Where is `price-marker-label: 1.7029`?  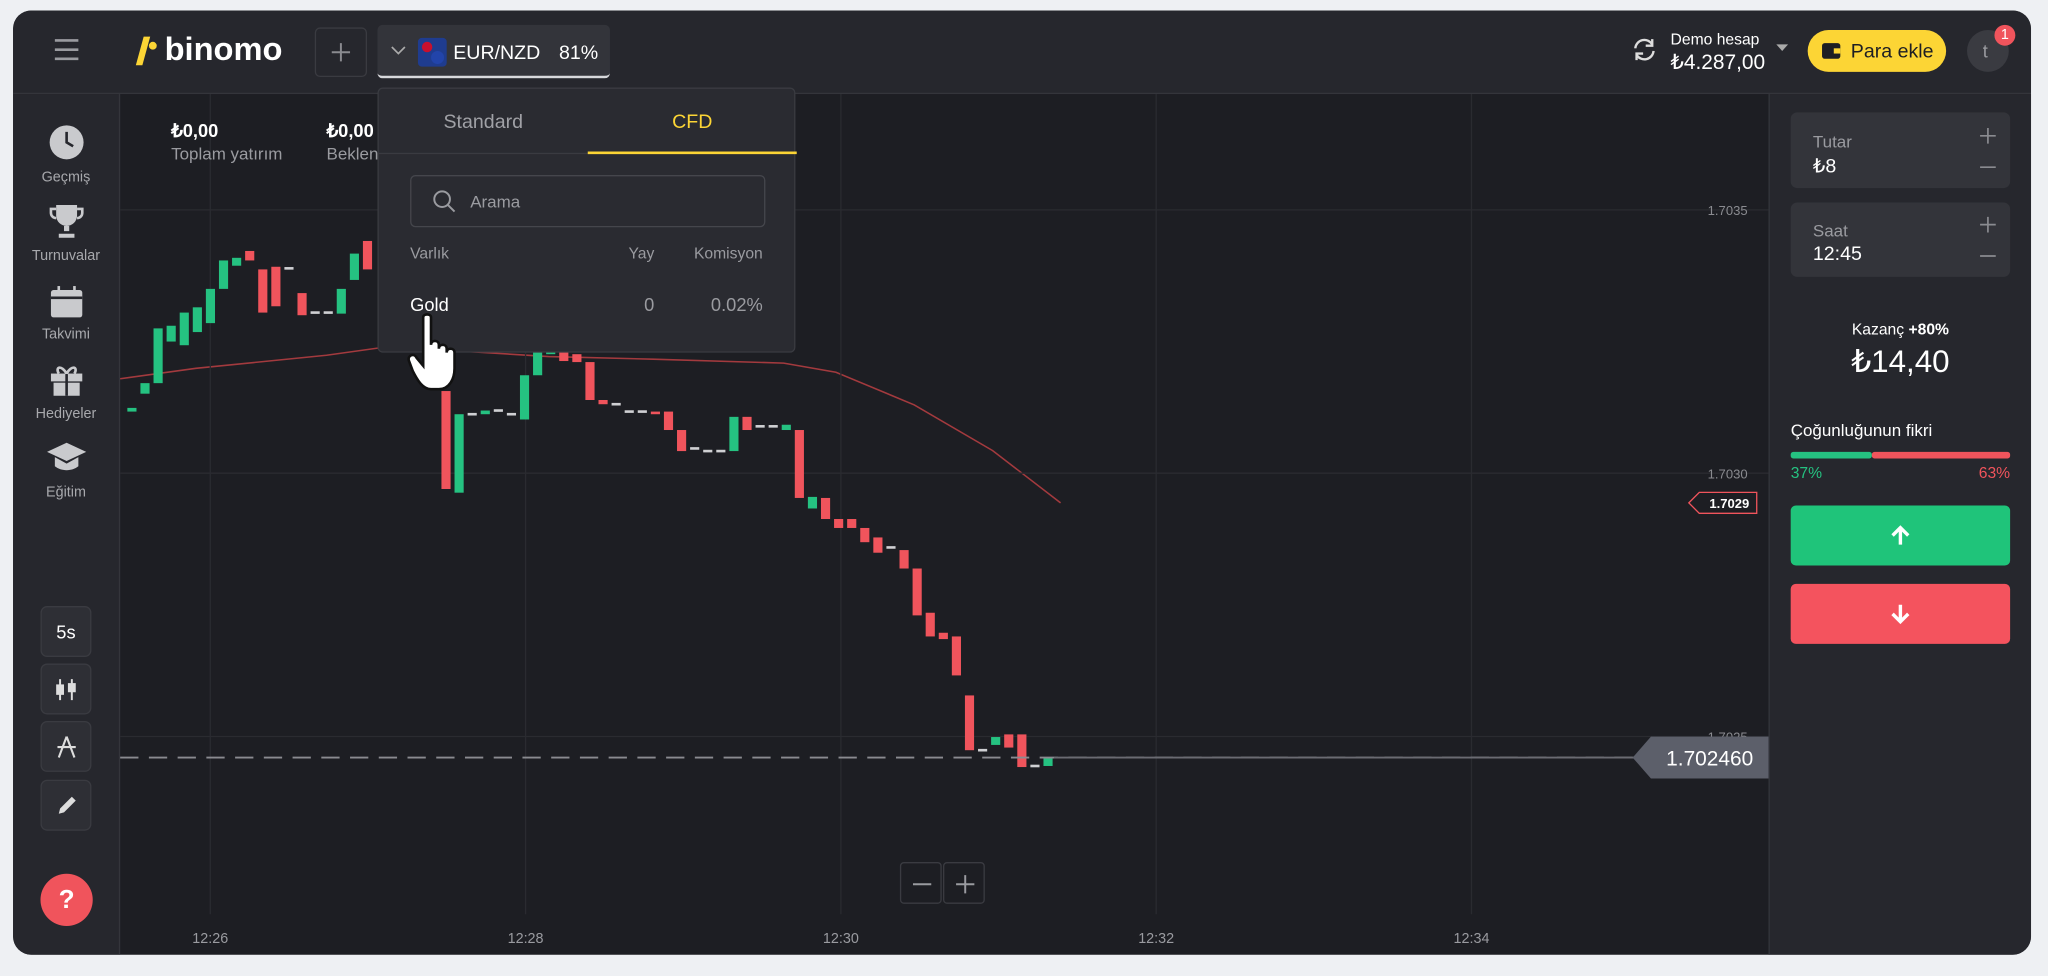
price-marker-label: 1.7029 is located at coordinates (1729, 503).